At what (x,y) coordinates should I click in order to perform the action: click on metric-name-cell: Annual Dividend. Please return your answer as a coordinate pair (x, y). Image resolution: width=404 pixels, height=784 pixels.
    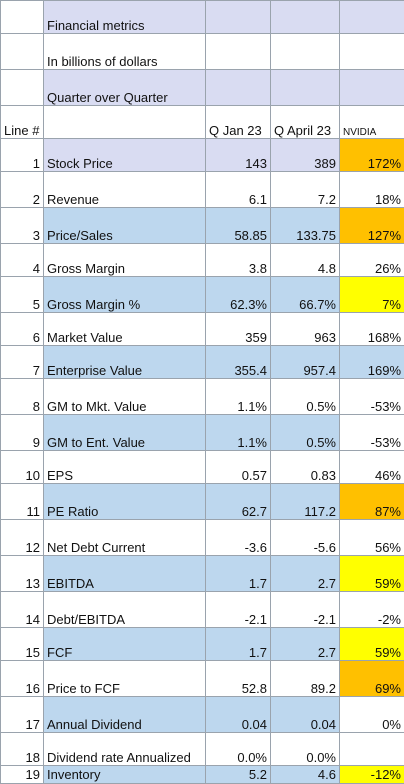
    Looking at the image, I should click on (125, 715).